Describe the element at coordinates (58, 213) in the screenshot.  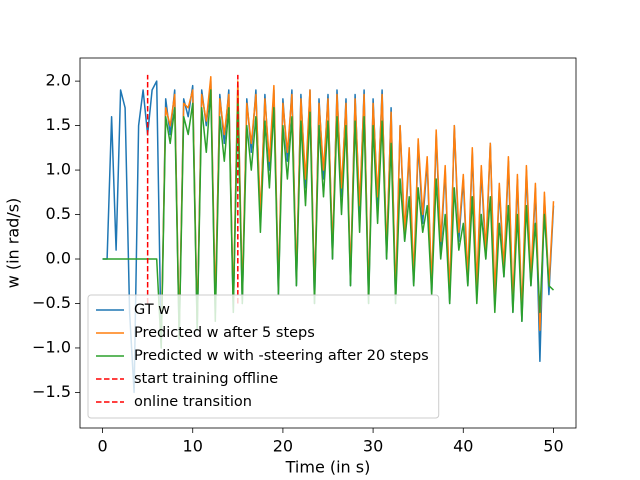
I see `y-tick-label: 0.5` at that location.